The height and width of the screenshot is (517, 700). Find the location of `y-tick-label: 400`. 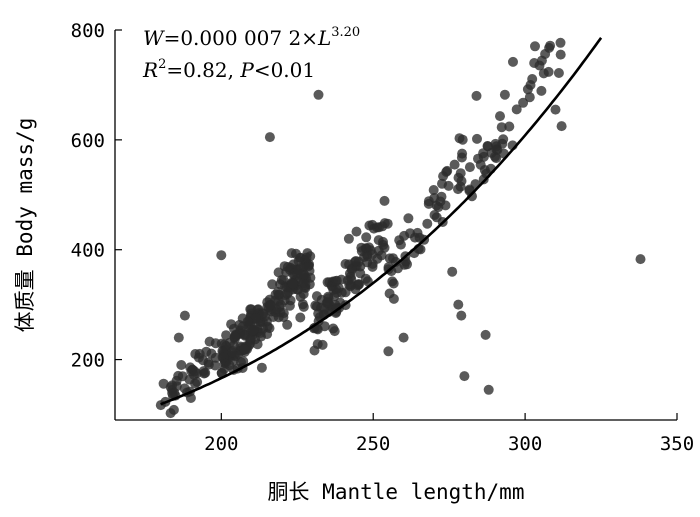

y-tick-label: 400 is located at coordinates (88, 251).